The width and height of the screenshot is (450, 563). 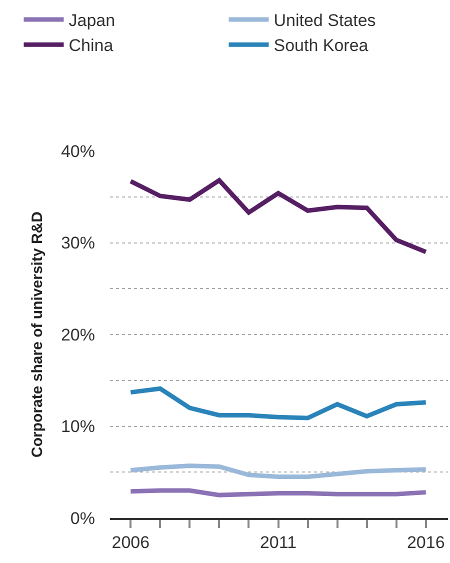 What do you see at coordinates (77, 243) in the screenshot?
I see `y-tick-label: 30%` at bounding box center [77, 243].